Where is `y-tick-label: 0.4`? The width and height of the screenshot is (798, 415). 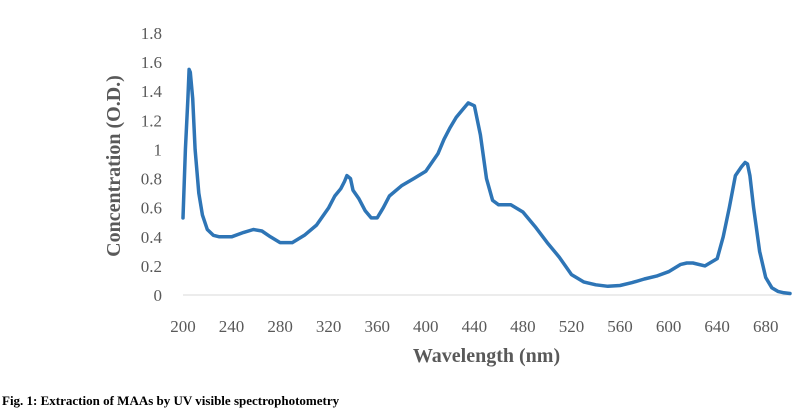 y-tick-label: 0.4 is located at coordinates (152, 237).